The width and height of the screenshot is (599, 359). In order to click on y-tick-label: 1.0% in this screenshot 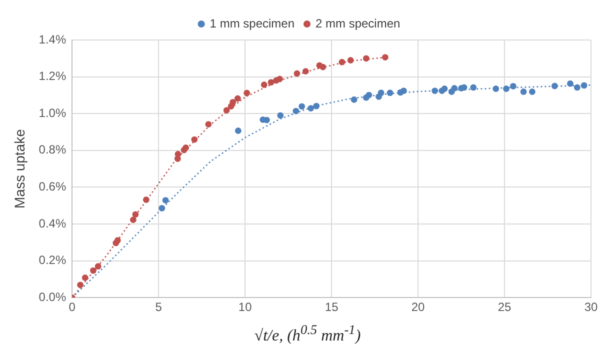, I will do `click(52, 113)`.